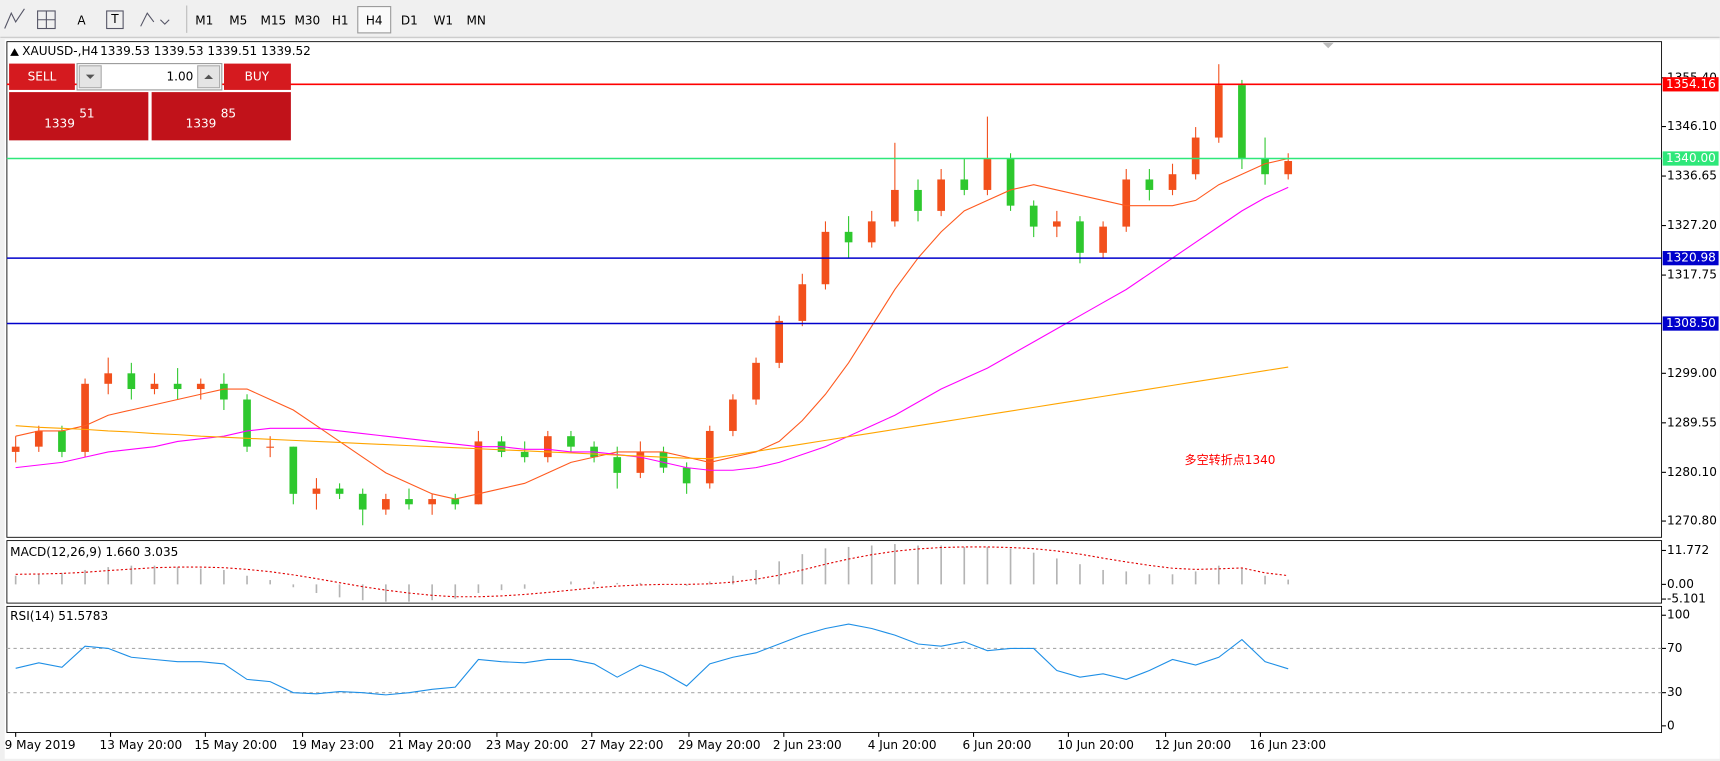 Image resolution: width=1720 pixels, height=761 pixels. What do you see at coordinates (997, 745) in the screenshot?
I see `x-tick-label: 6 Jun 20:00` at bounding box center [997, 745].